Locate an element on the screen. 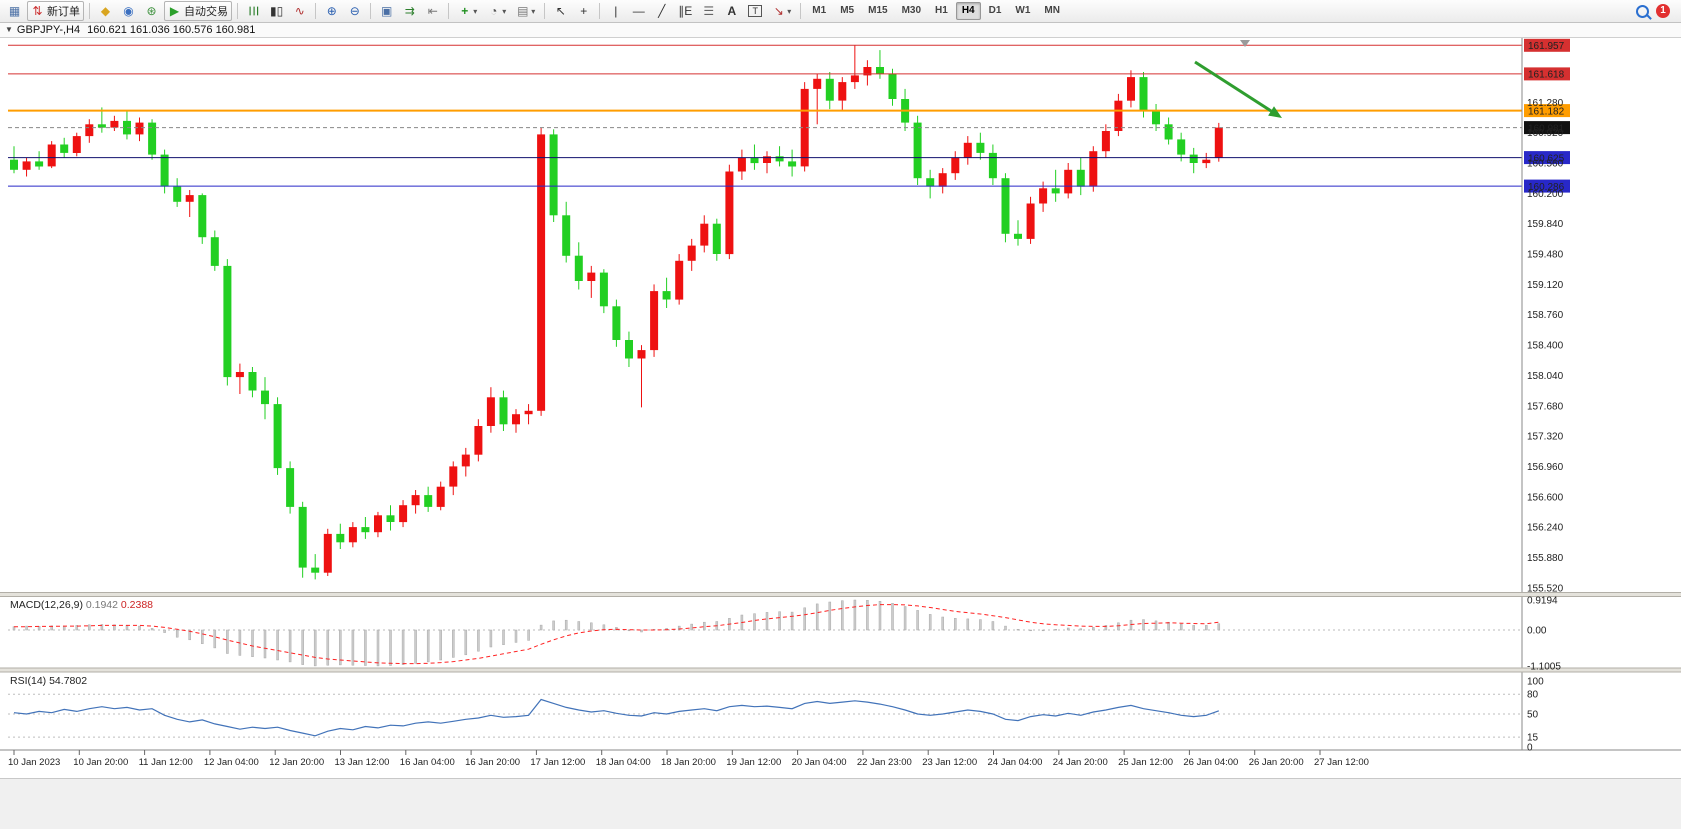  crosshair-button: + is located at coordinates (583, 11).